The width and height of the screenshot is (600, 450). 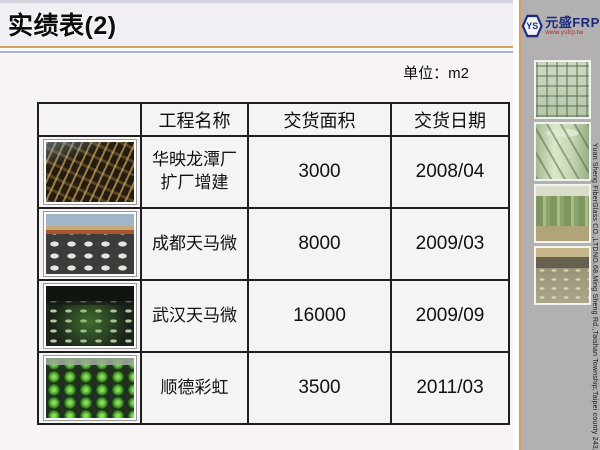 I want to click on unit-label: 单位：m2, so click(x=436, y=73).